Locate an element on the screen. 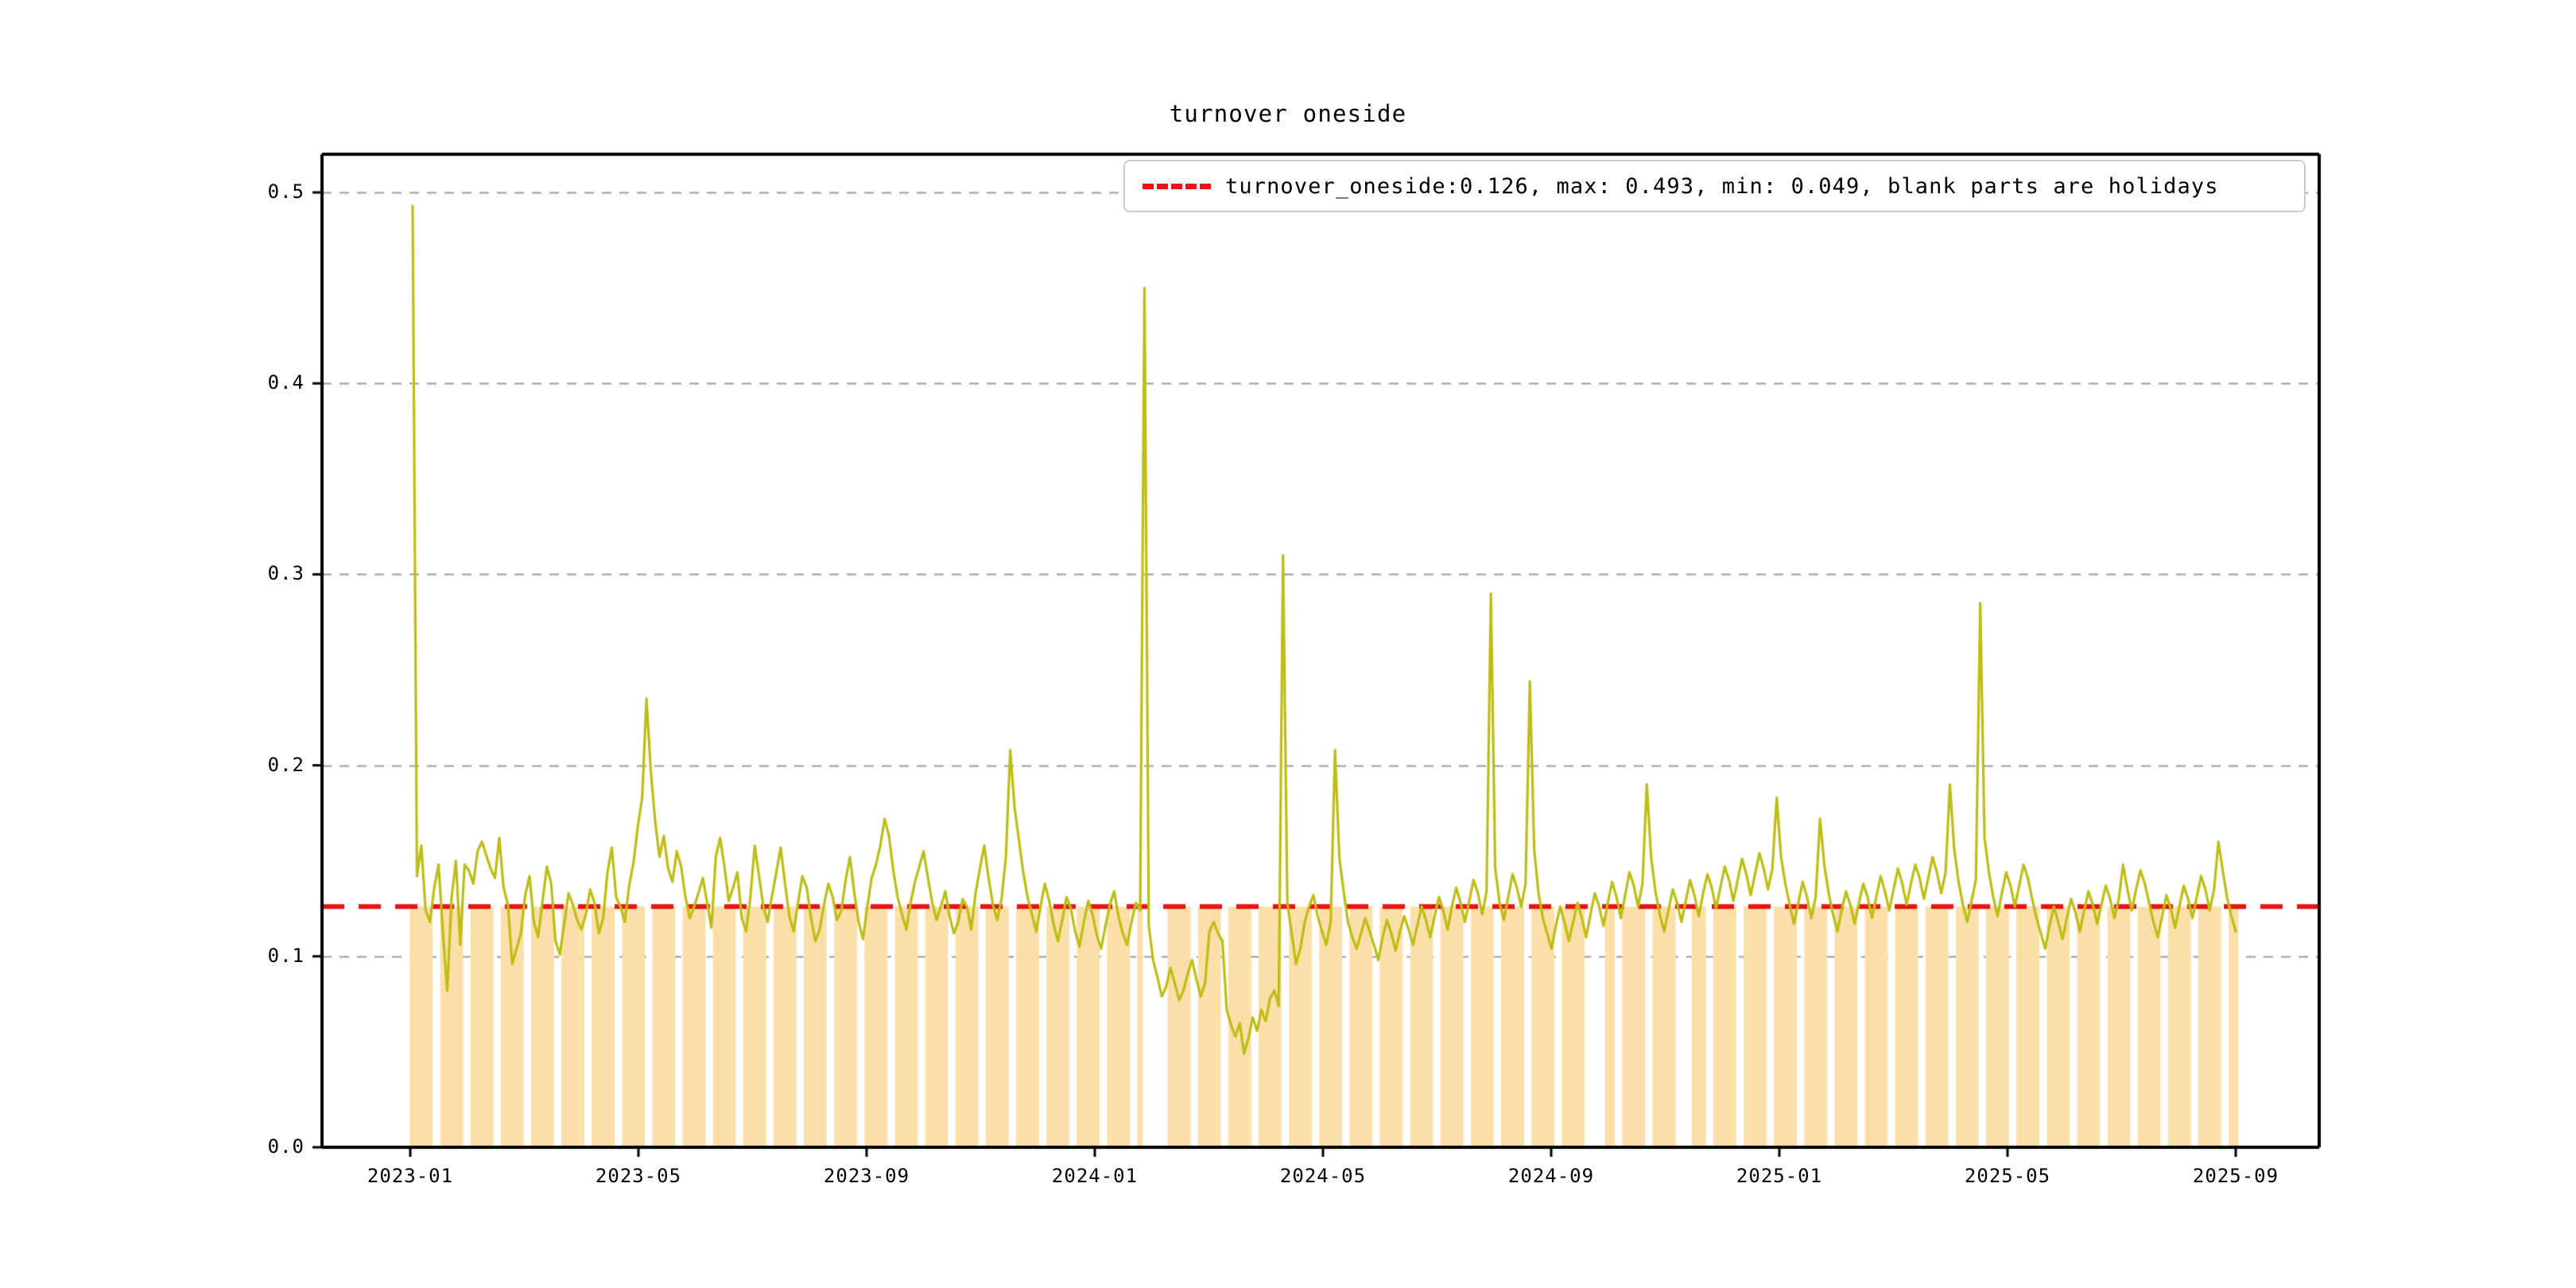 The height and width of the screenshot is (1288, 2576). x-tick-label: 2023-05 is located at coordinates (639, 1176).